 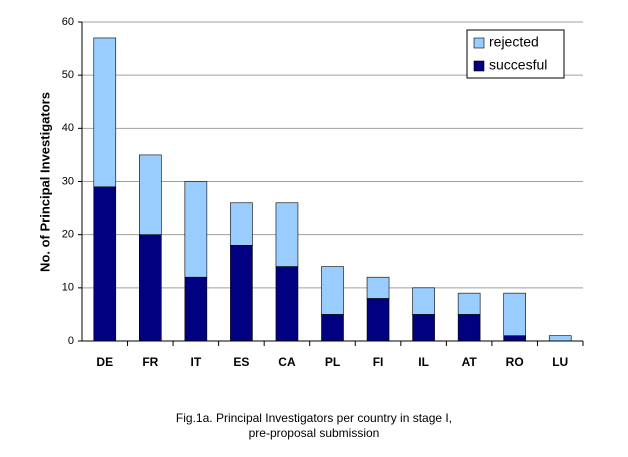 What do you see at coordinates (68, 288) in the screenshot?
I see `y-tick-label: 10` at bounding box center [68, 288].